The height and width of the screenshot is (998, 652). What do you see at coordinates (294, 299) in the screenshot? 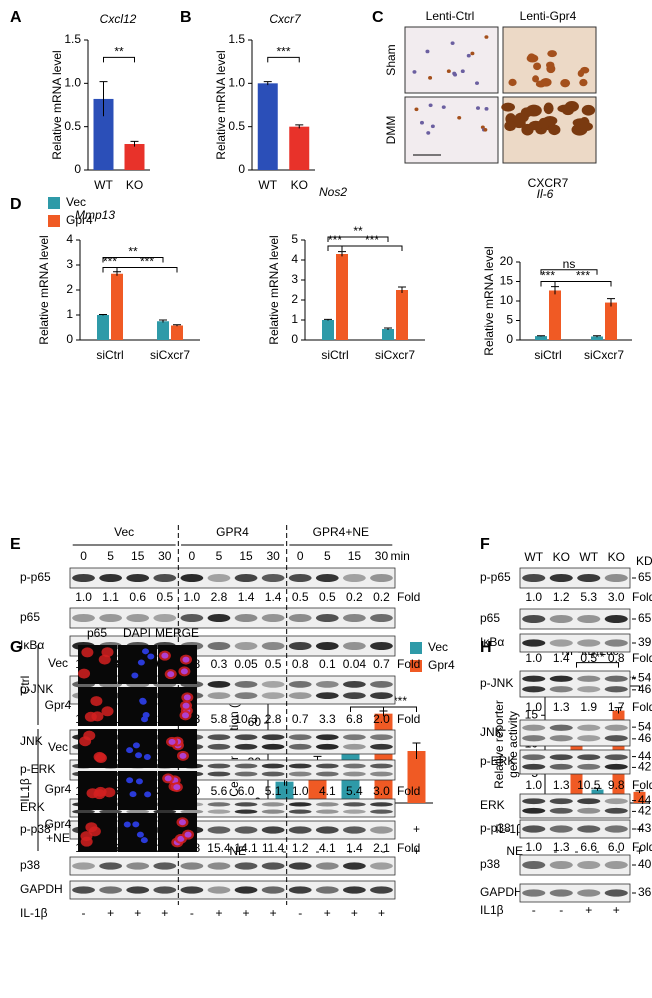
I see `y-tick-label: 2` at bounding box center [294, 299].